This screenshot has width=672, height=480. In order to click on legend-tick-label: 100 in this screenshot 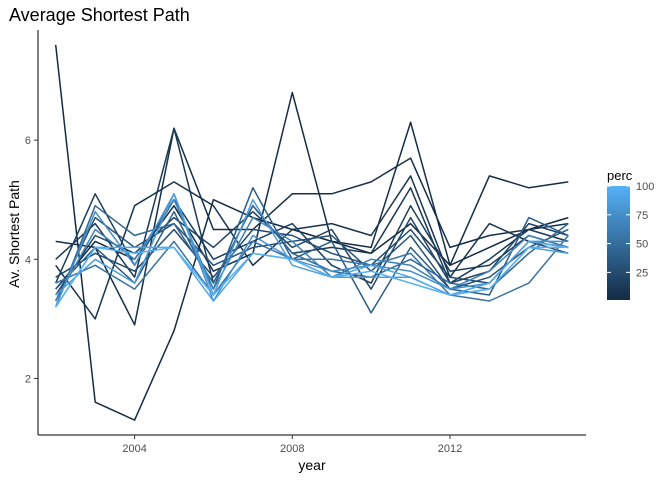, I will do `click(645, 187)`.